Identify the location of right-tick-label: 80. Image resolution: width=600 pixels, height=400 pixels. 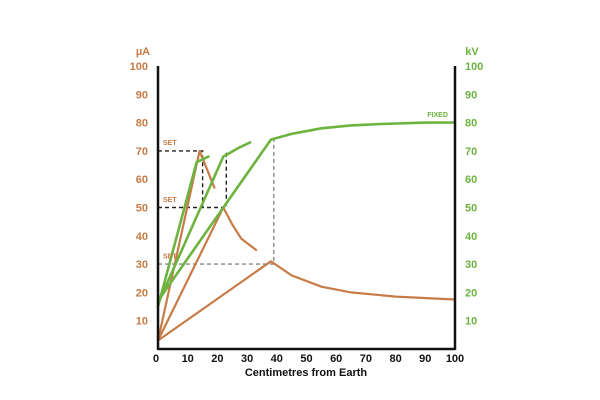
(471, 124).